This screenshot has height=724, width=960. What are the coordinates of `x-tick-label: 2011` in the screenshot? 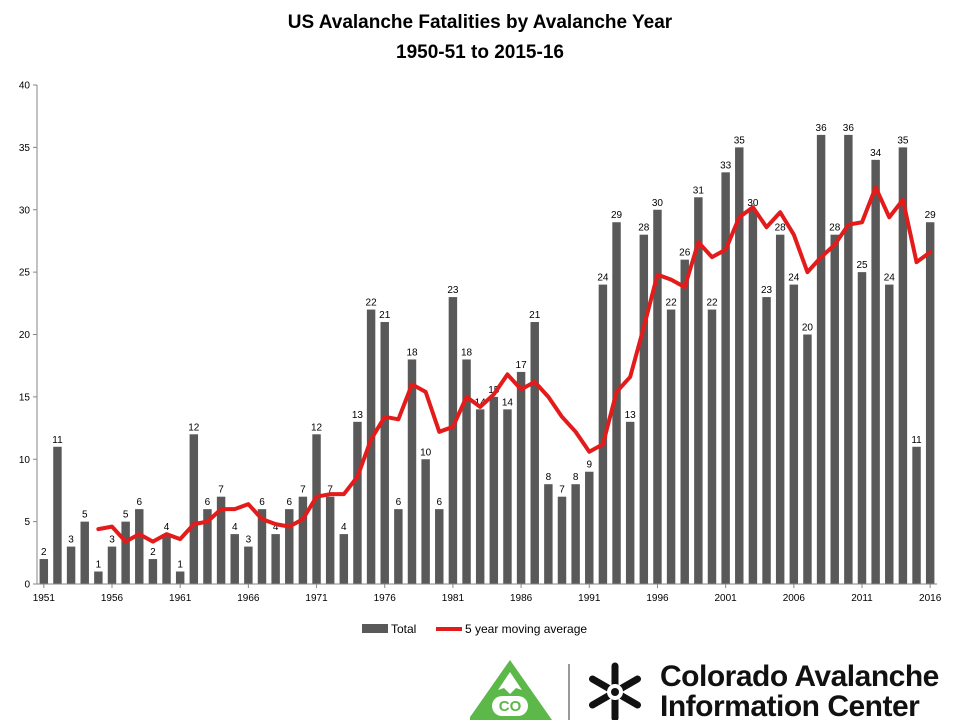 It's located at (862, 598).